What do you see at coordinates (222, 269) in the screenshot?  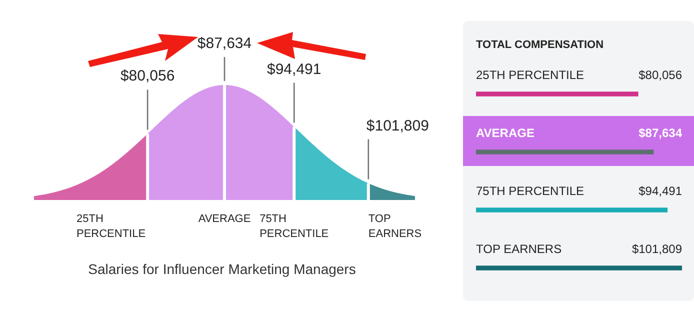 I see `text: Salaries for Influencer Marketing Managers` at bounding box center [222, 269].